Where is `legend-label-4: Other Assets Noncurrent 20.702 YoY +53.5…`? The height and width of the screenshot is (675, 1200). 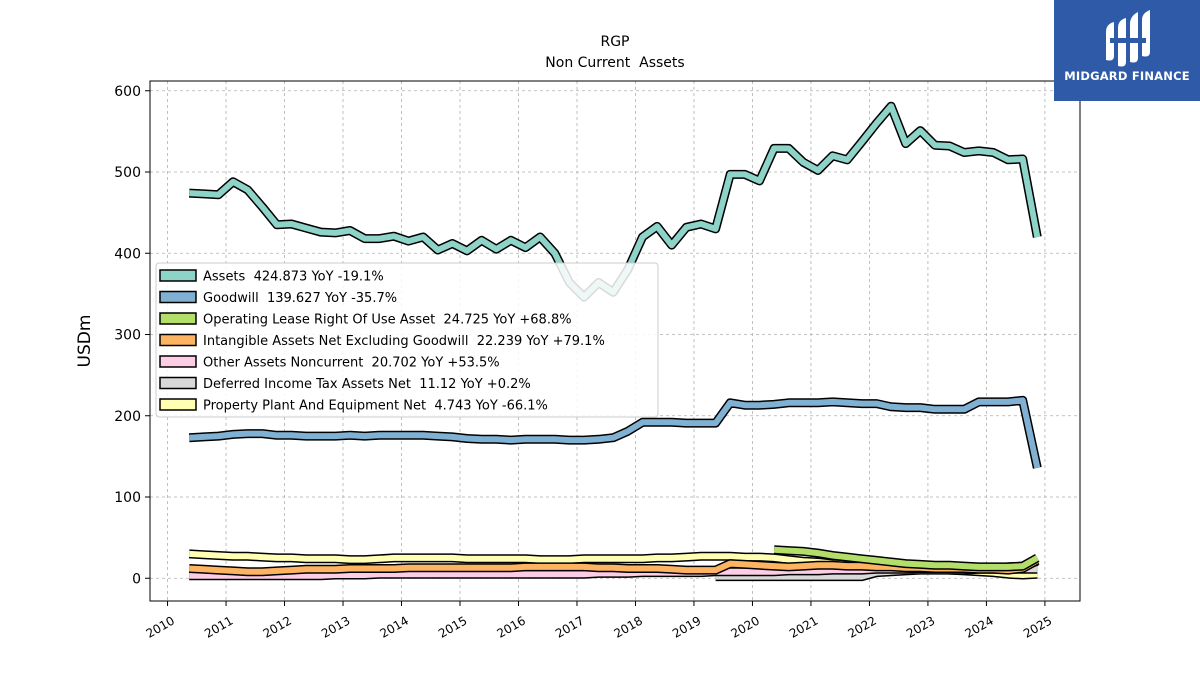 legend-label-4: Other Assets Noncurrent 20.702 YoY +53.5… is located at coordinates (351, 363).